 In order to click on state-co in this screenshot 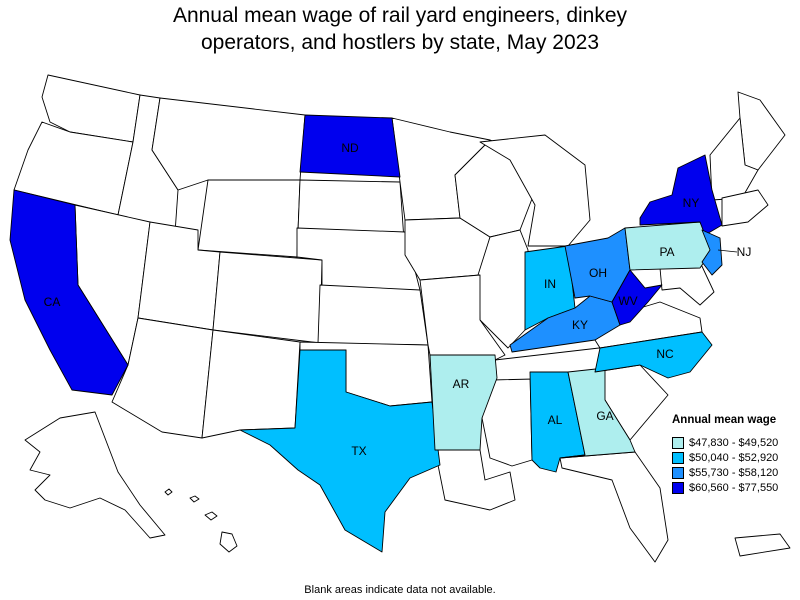, I will do `click(267, 297)`.